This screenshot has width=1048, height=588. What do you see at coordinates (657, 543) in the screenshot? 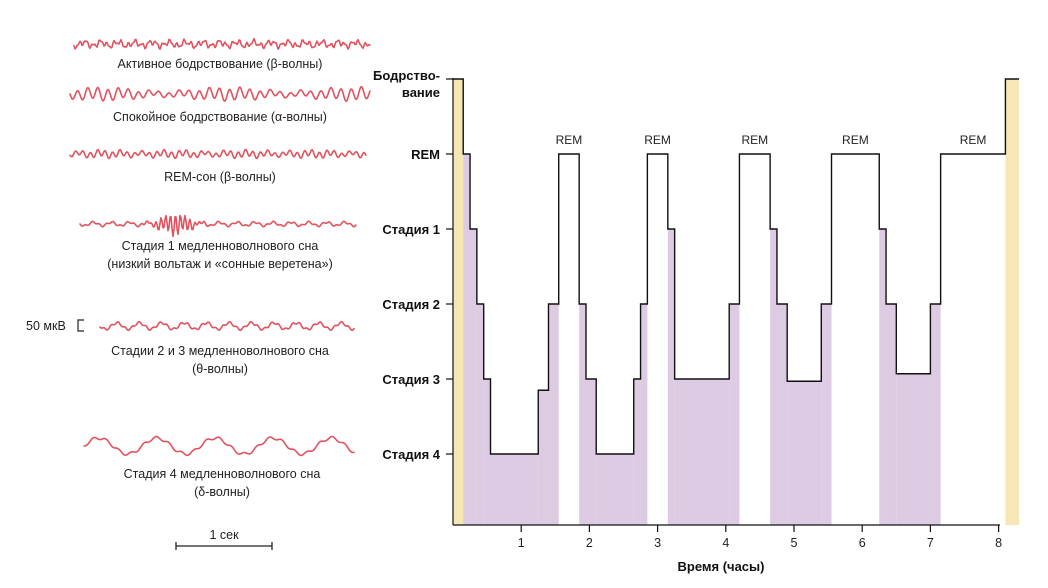
I see `x-tick-label: 3` at bounding box center [657, 543].